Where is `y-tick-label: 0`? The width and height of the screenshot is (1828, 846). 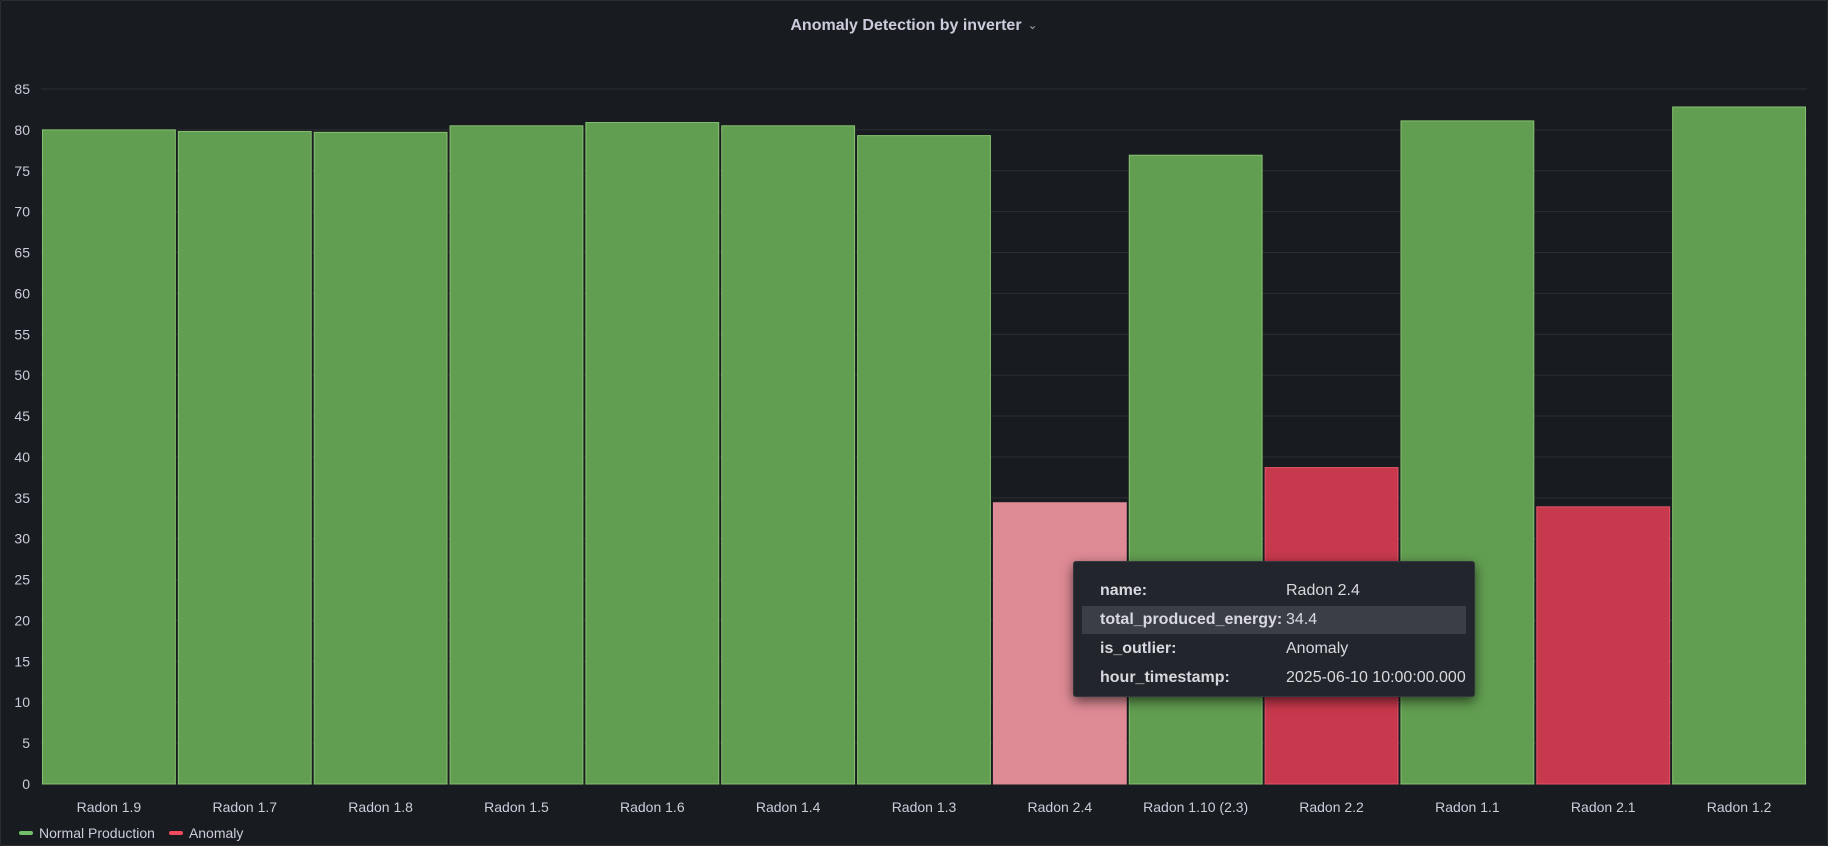 y-tick-label: 0 is located at coordinates (26, 784).